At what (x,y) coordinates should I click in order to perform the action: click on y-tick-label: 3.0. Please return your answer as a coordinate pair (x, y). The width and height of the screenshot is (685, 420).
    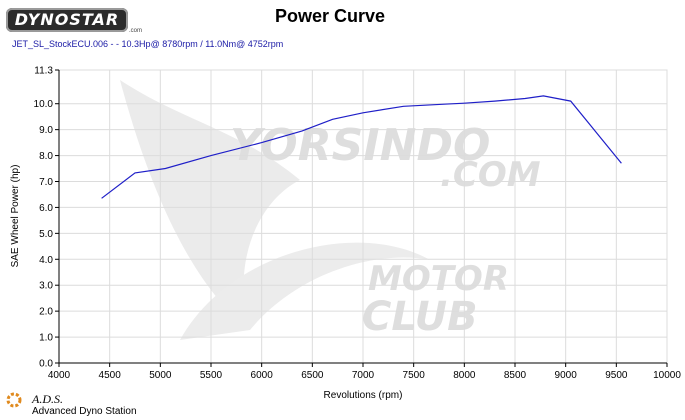
    Looking at the image, I should click on (46, 286).